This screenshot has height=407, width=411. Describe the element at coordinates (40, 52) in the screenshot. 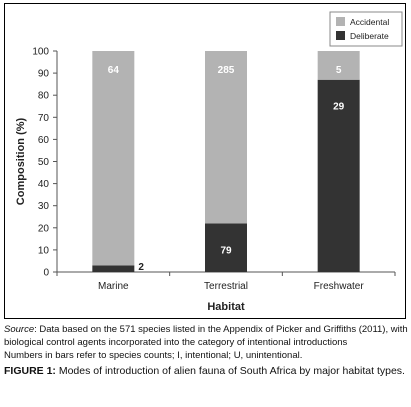

I see `y-tick-label: 100` at that location.